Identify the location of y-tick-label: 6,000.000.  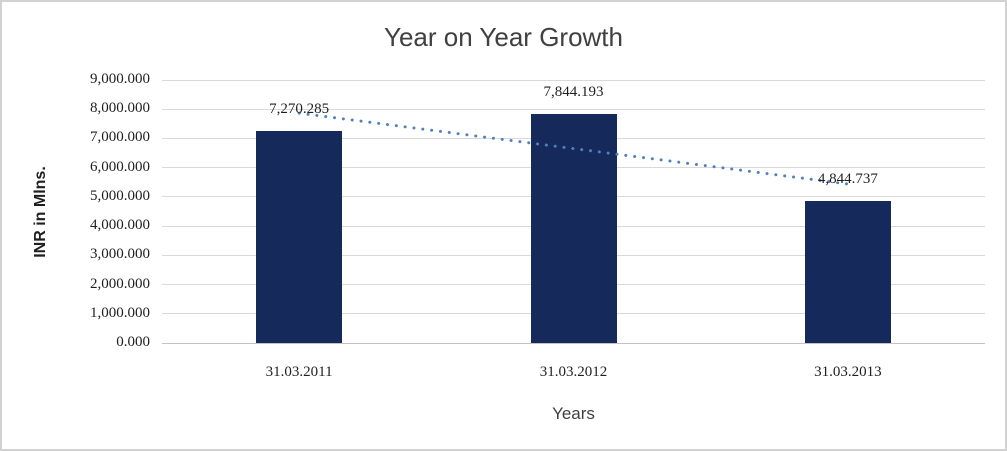
(120, 166).